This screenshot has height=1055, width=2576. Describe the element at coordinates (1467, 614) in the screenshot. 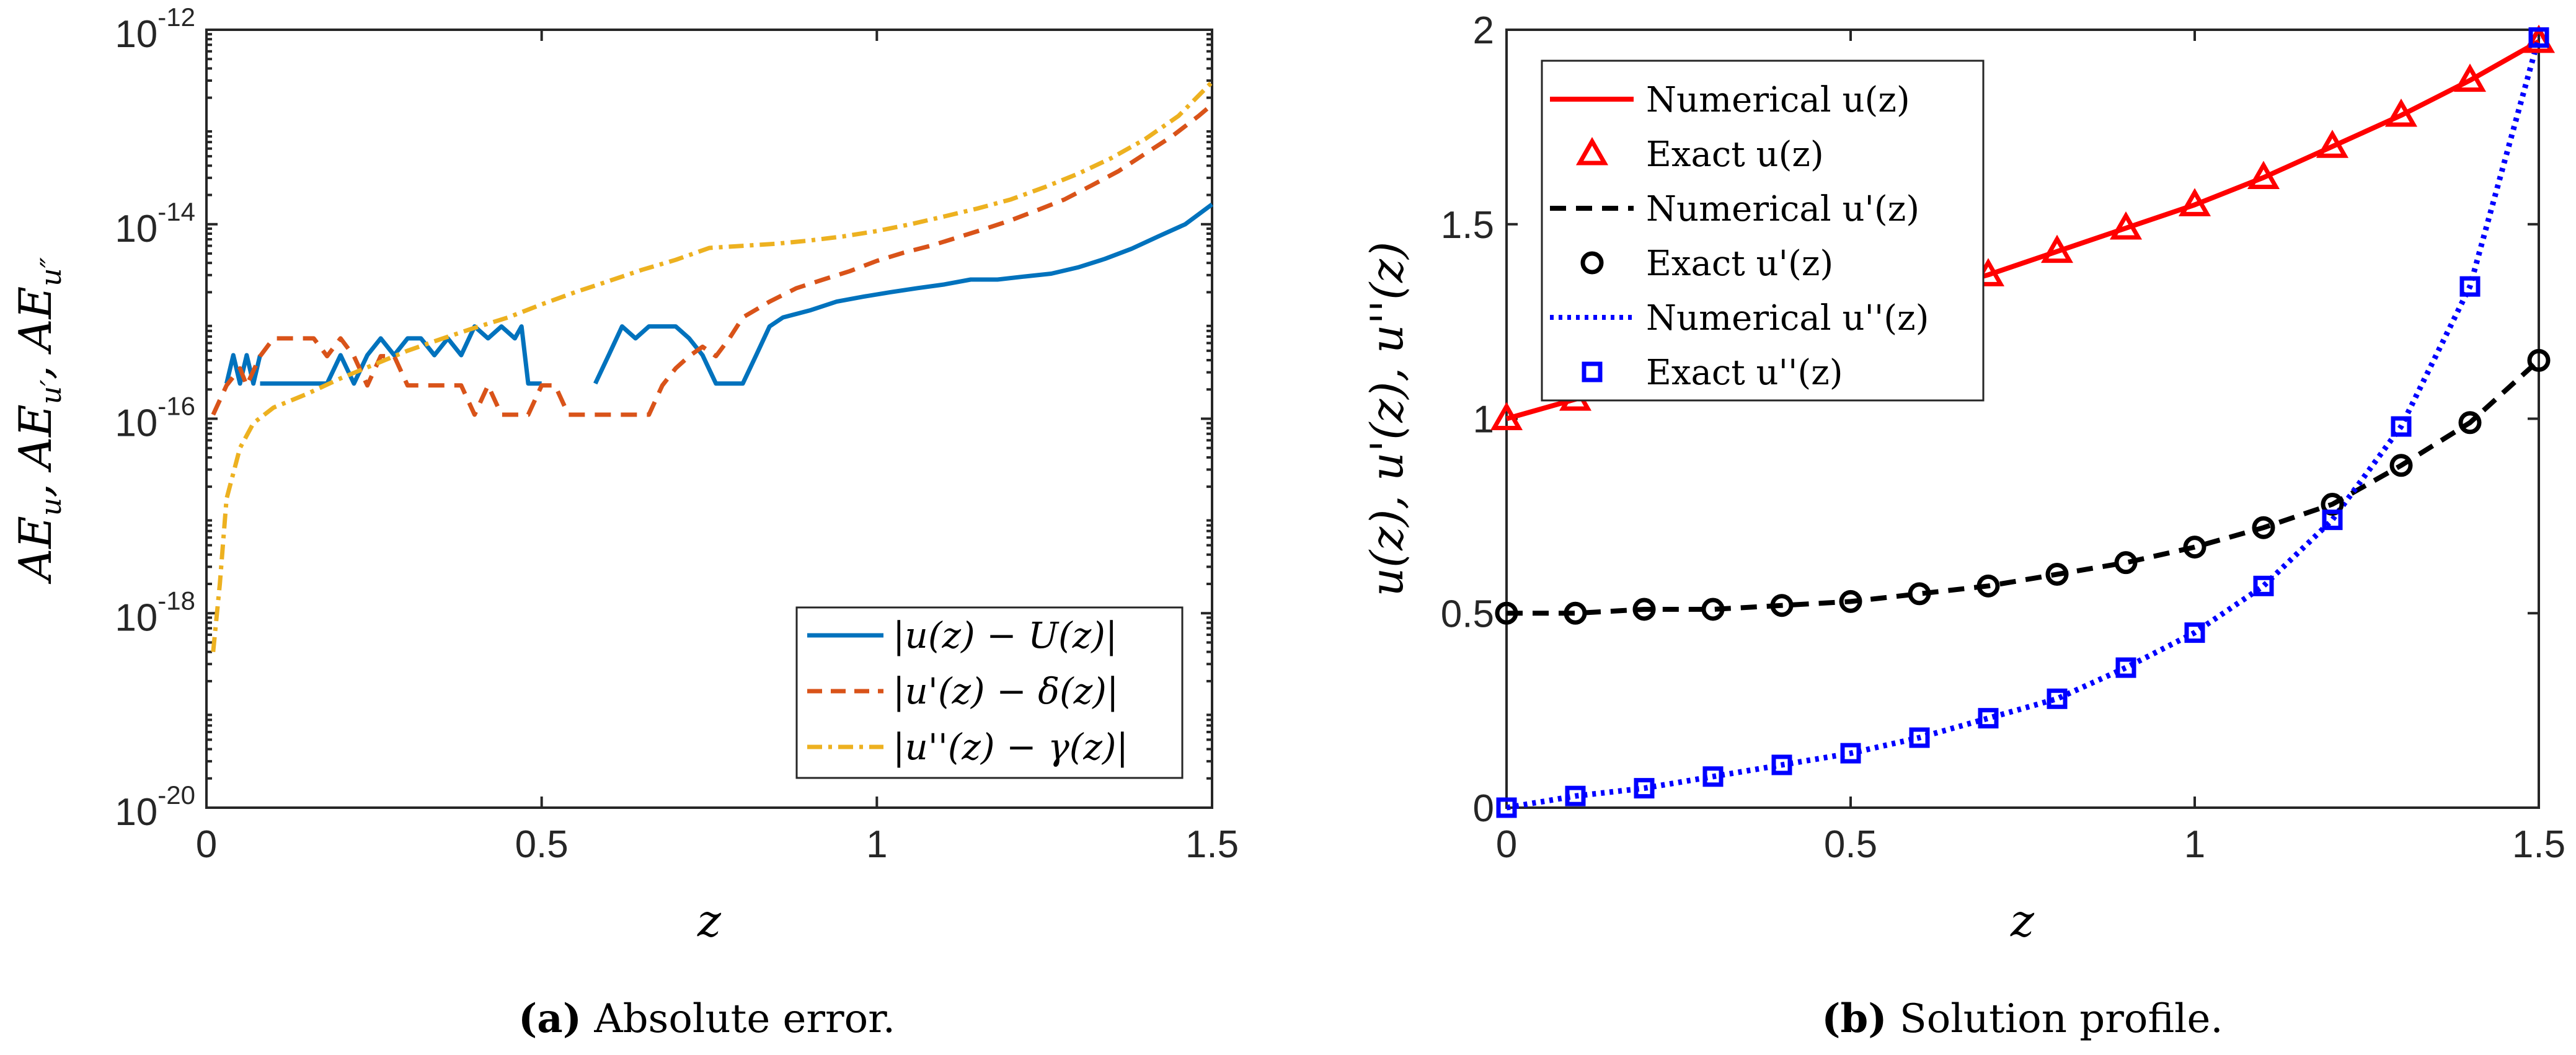

I see `y-tick-label-b: 0.5` at that location.